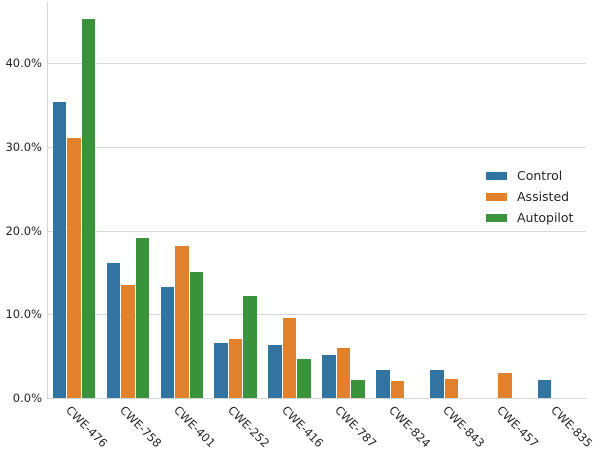 Image resolution: width=613 pixels, height=462 pixels. What do you see at coordinates (545, 217) in the screenshot?
I see `legend-label: Autopilot` at bounding box center [545, 217].